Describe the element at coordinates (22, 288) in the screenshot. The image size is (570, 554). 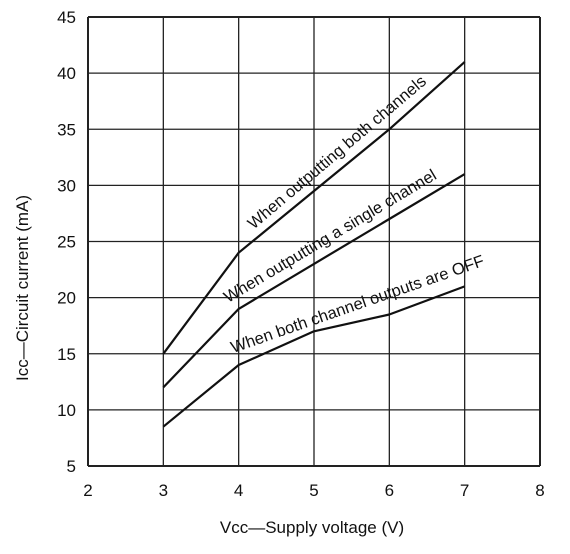
I see `y-axis-label: Icc—Circuit current (mA)` at that location.